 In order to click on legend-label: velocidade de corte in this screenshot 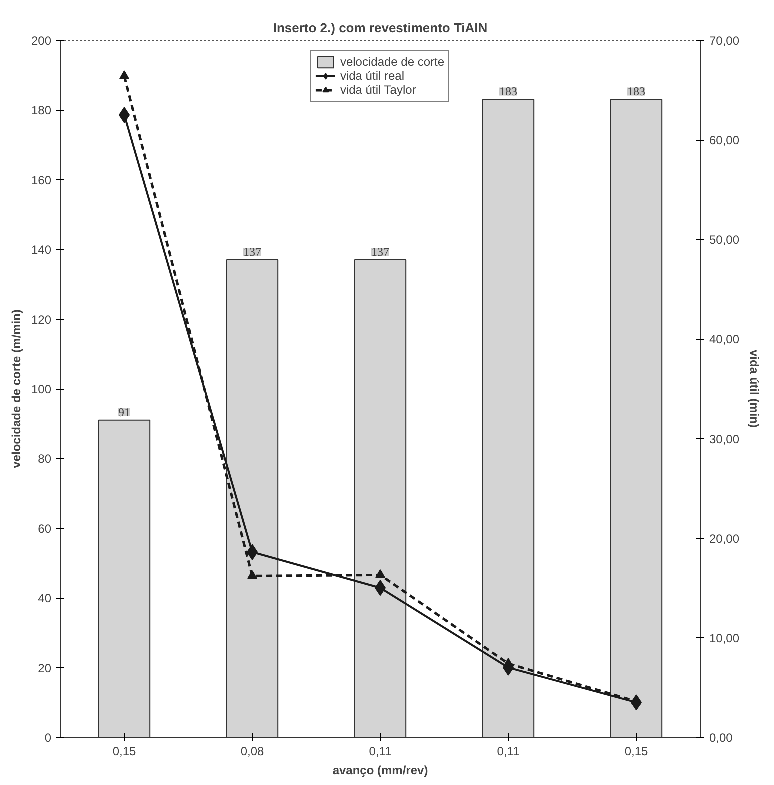, I will do `click(392, 62)`.